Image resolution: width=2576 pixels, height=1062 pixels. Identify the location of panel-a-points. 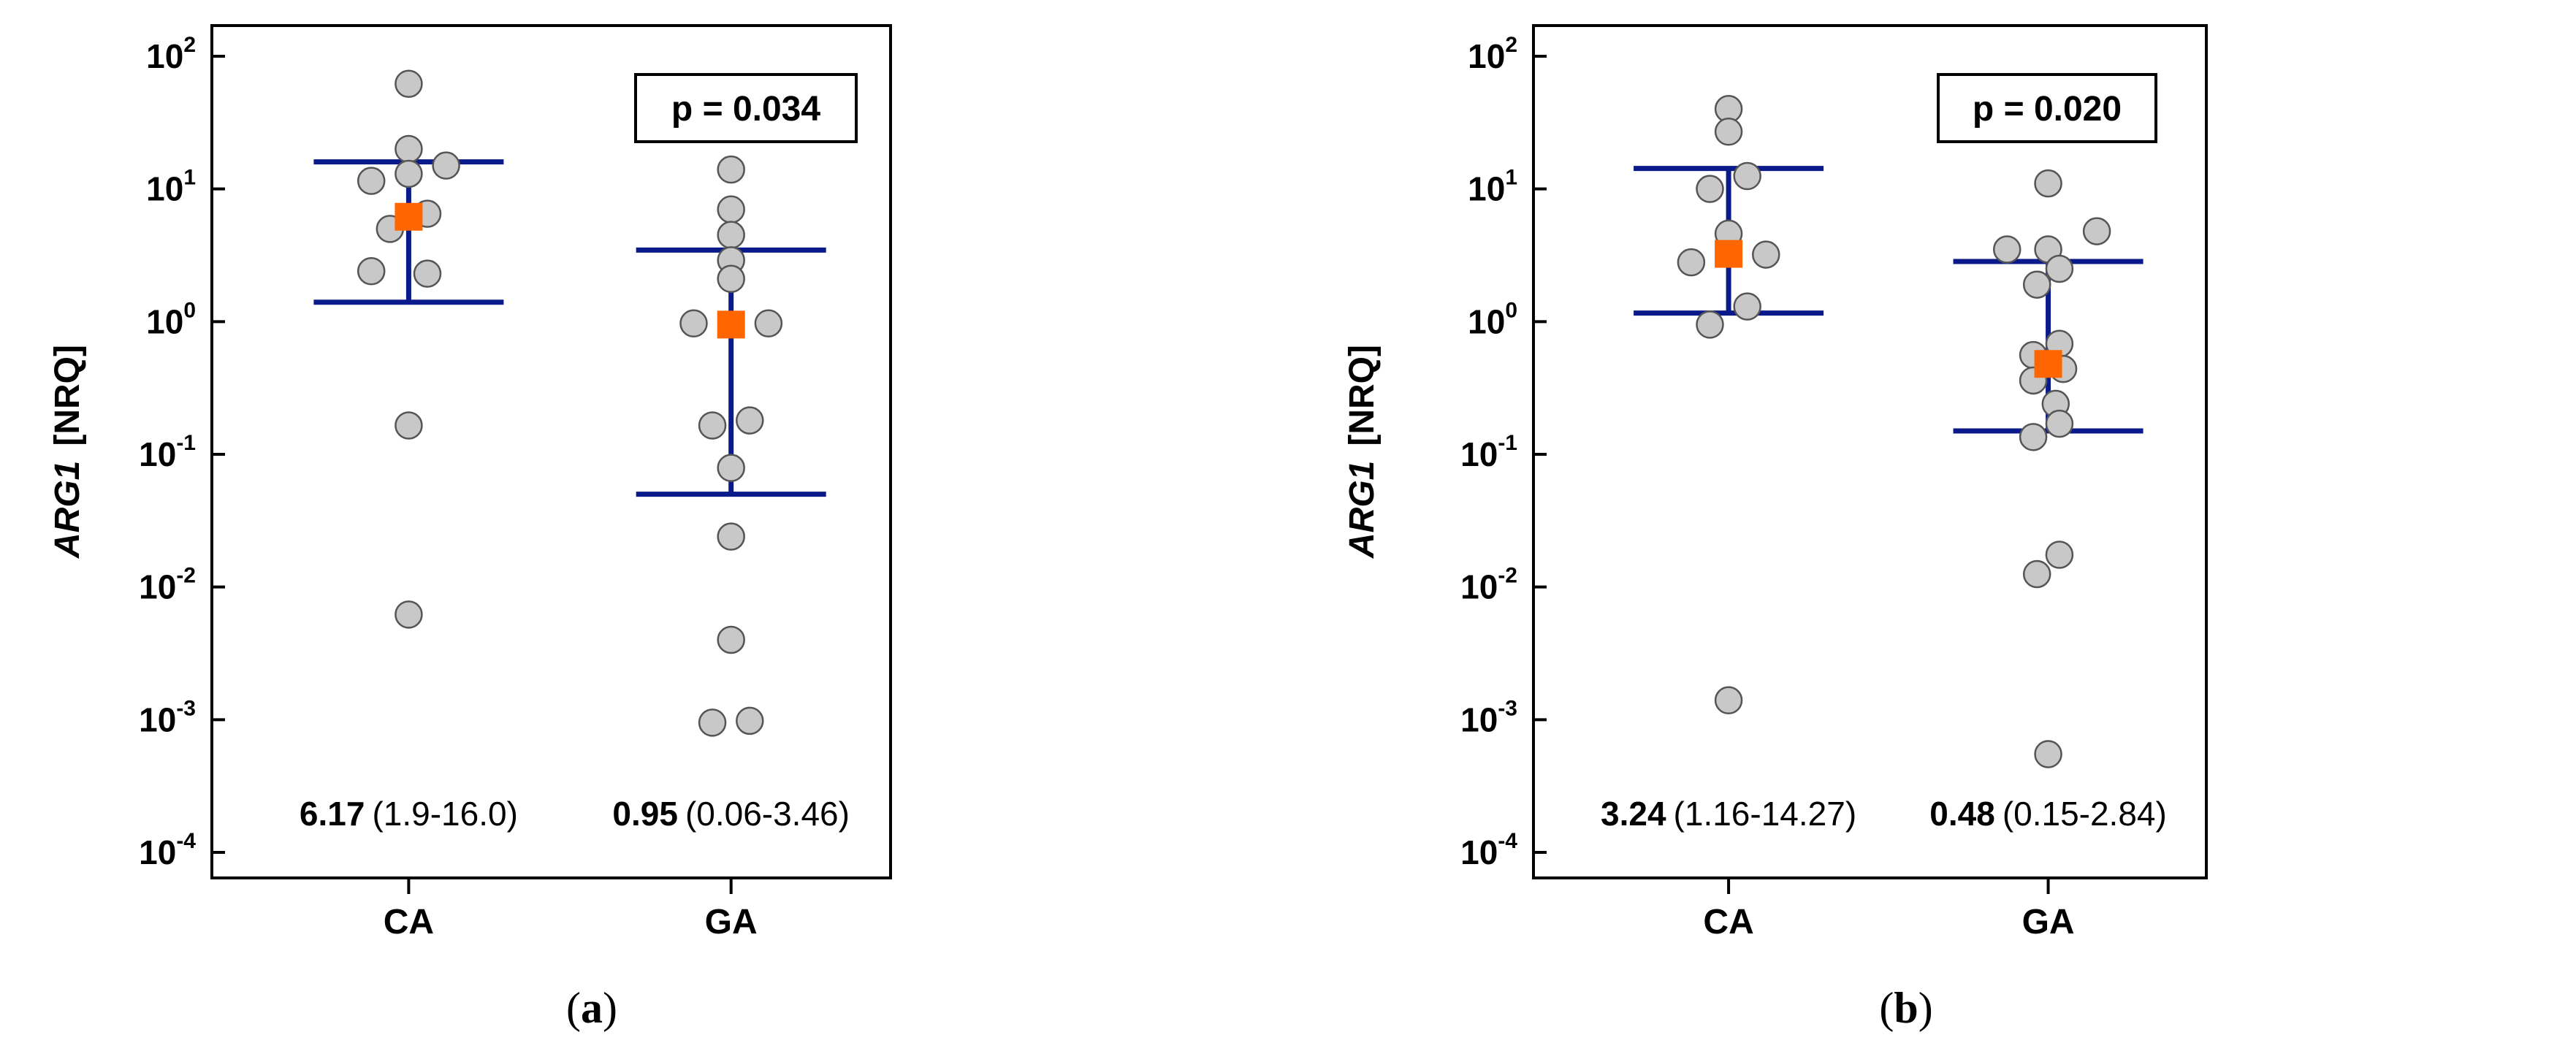
(570, 403).